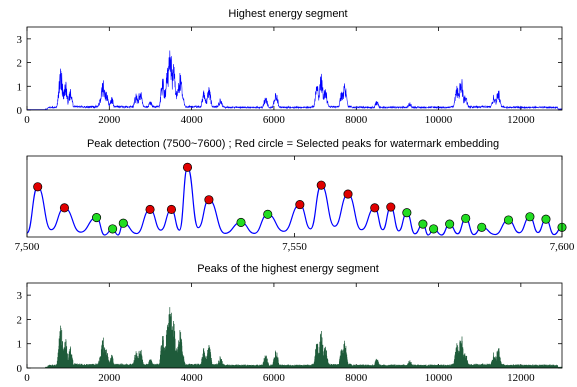 This screenshot has height=387, width=577. Describe the element at coordinates (295, 80) in the screenshot. I see `signal-series` at that location.